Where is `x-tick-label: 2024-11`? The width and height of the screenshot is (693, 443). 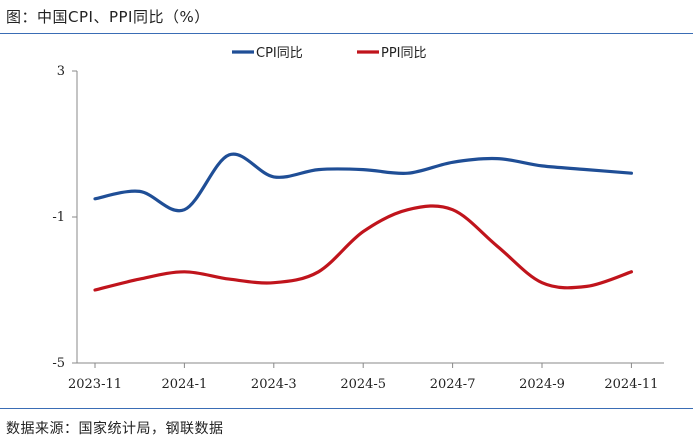 x-tick-label: 2024-11 is located at coordinates (631, 384).